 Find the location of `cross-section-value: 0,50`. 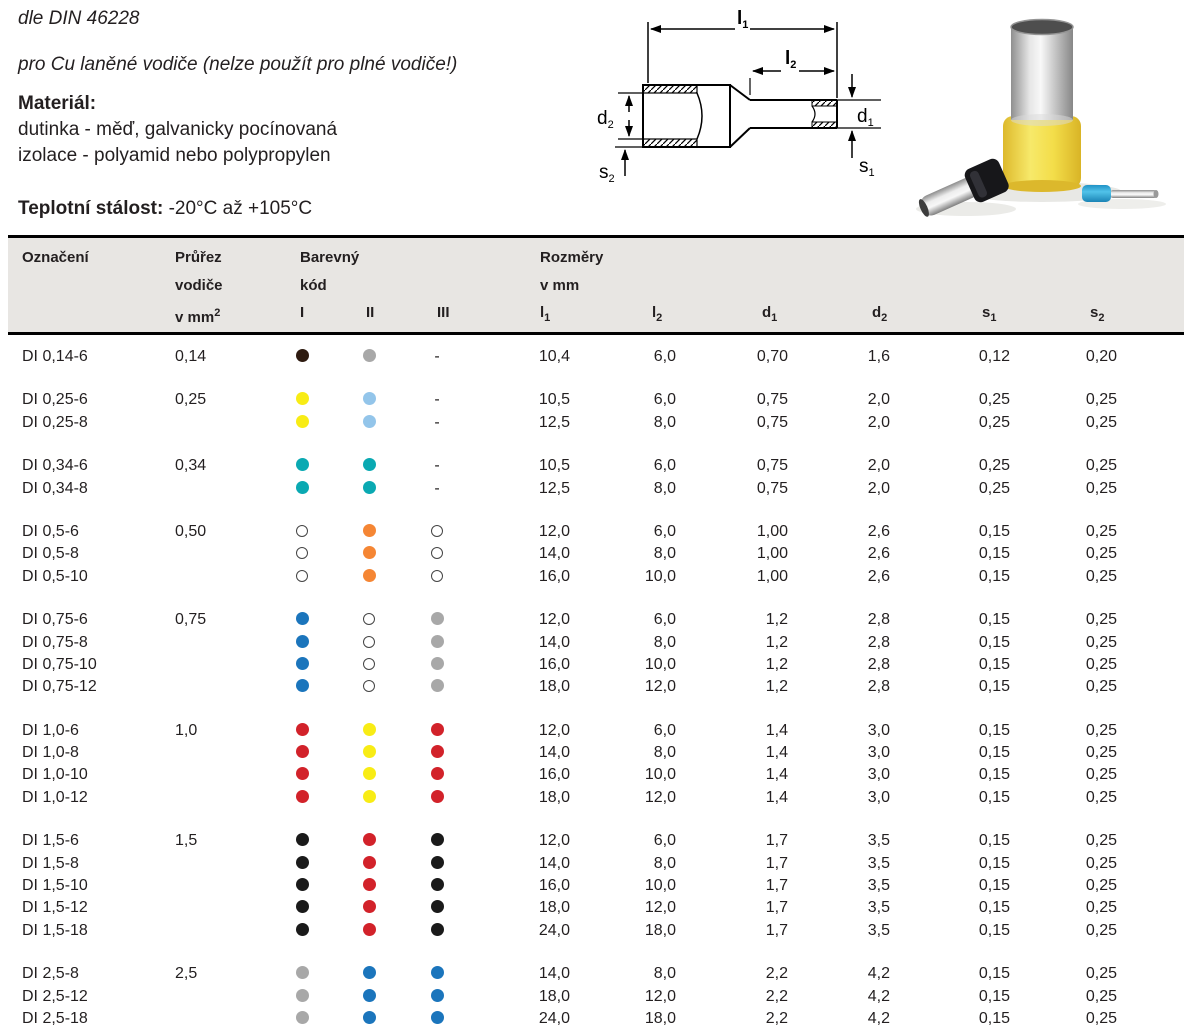

cross-section-value: 0,50 is located at coordinates (191, 531).